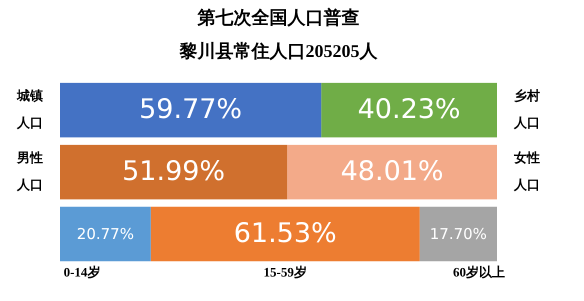  What do you see at coordinates (174, 172) in the screenshot?
I see `data-label: 51.99%` at bounding box center [174, 172].